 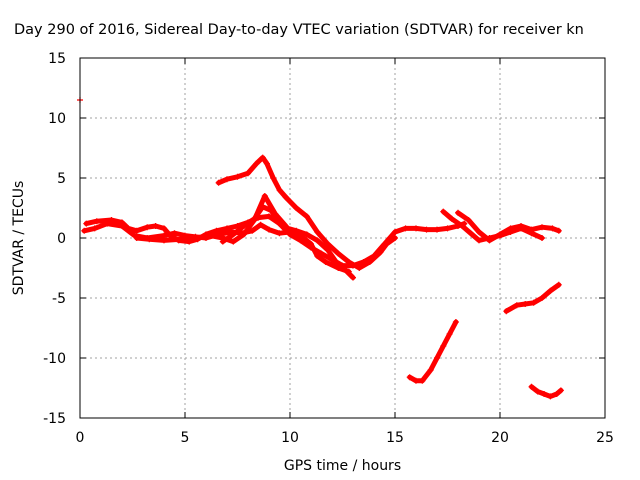 I want to click on y-tick-label-0: 0, so click(x=61, y=239).